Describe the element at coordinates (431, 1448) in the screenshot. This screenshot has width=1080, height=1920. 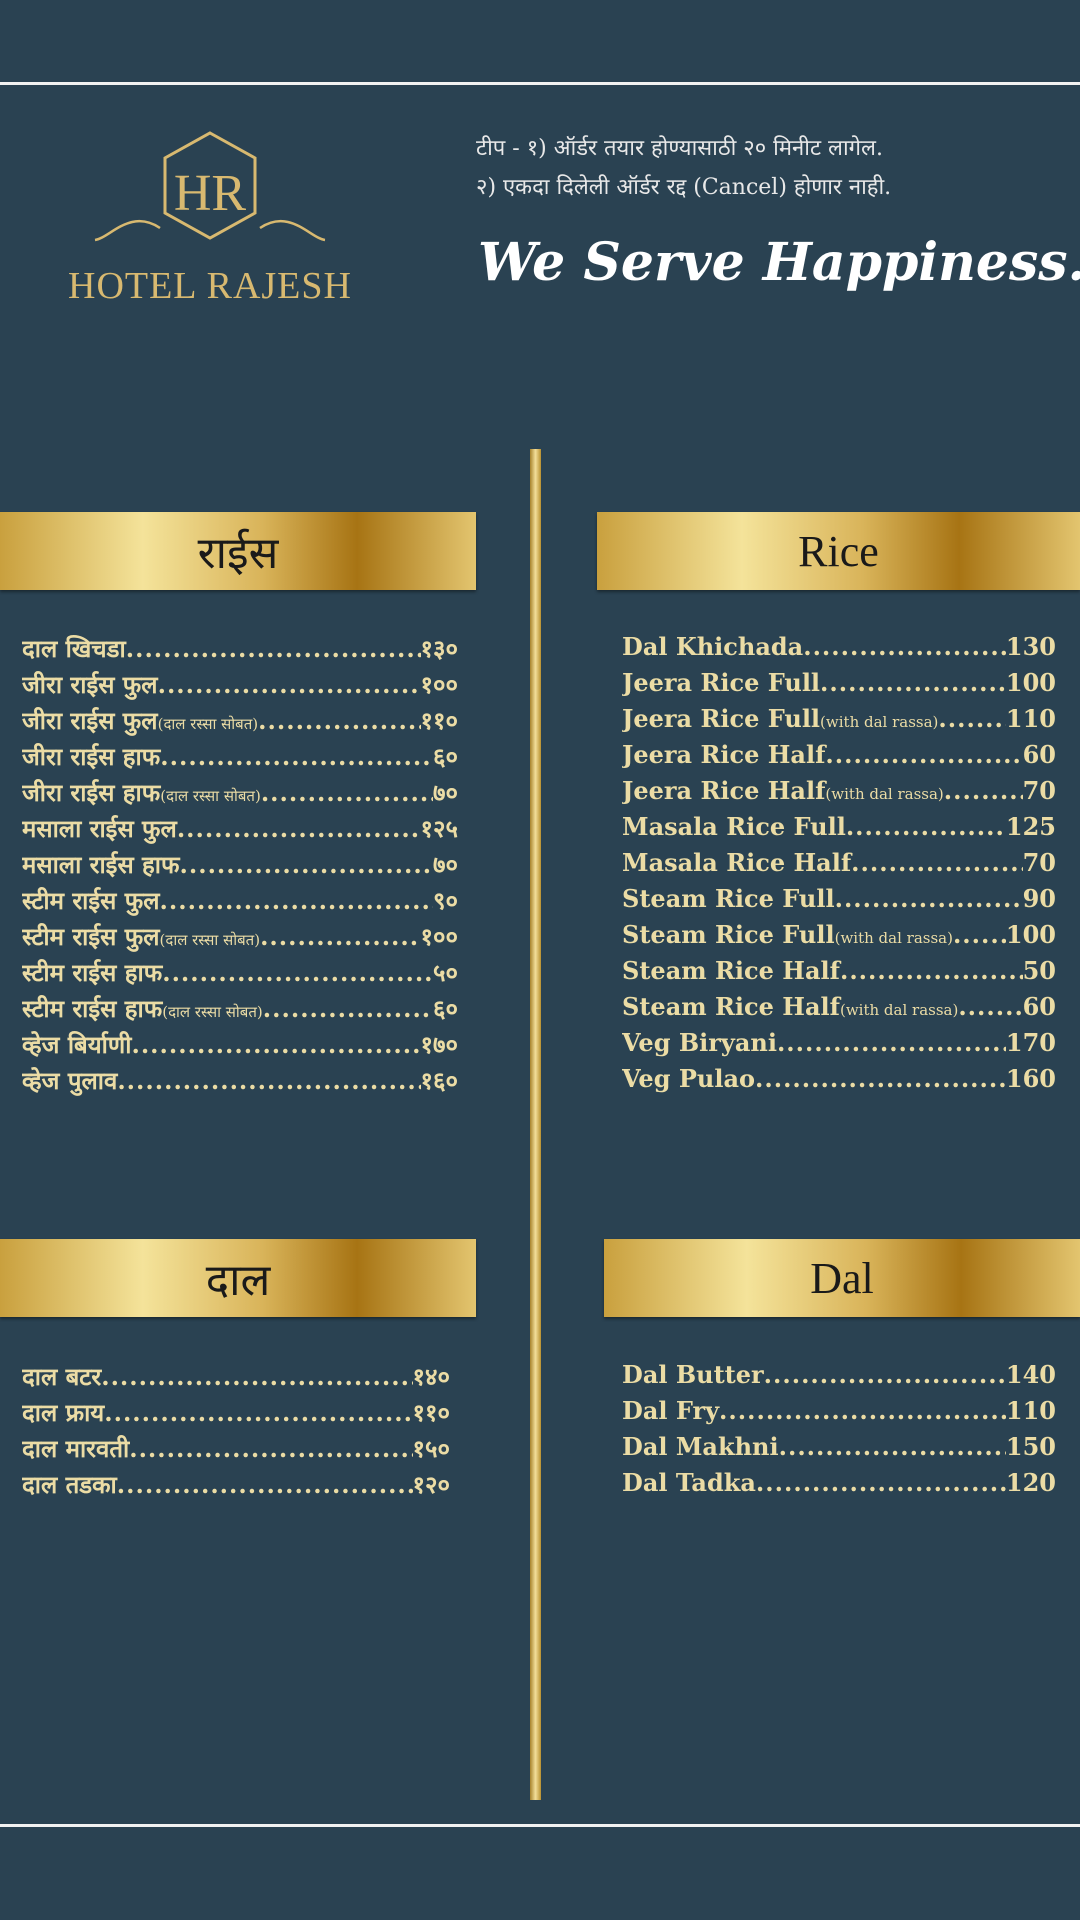
I see `item-price: १५०` at that location.